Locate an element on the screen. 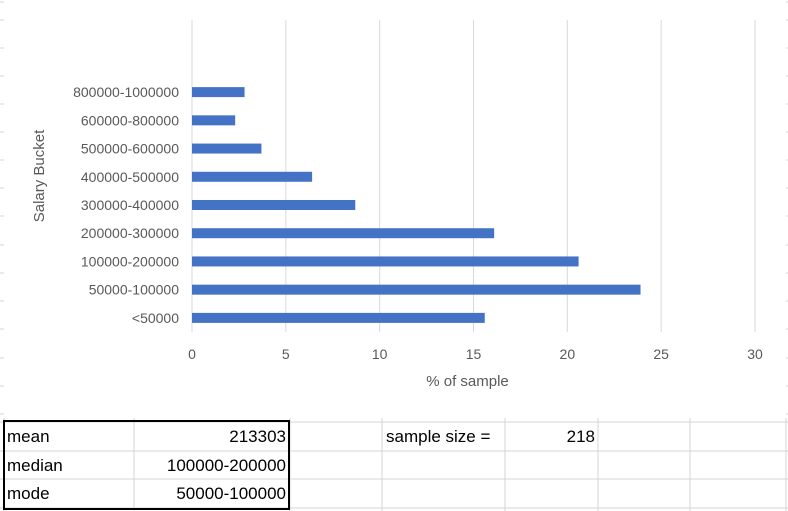 This screenshot has height=511, width=788. y-tick-label: 600000-800000 is located at coordinates (130, 120).